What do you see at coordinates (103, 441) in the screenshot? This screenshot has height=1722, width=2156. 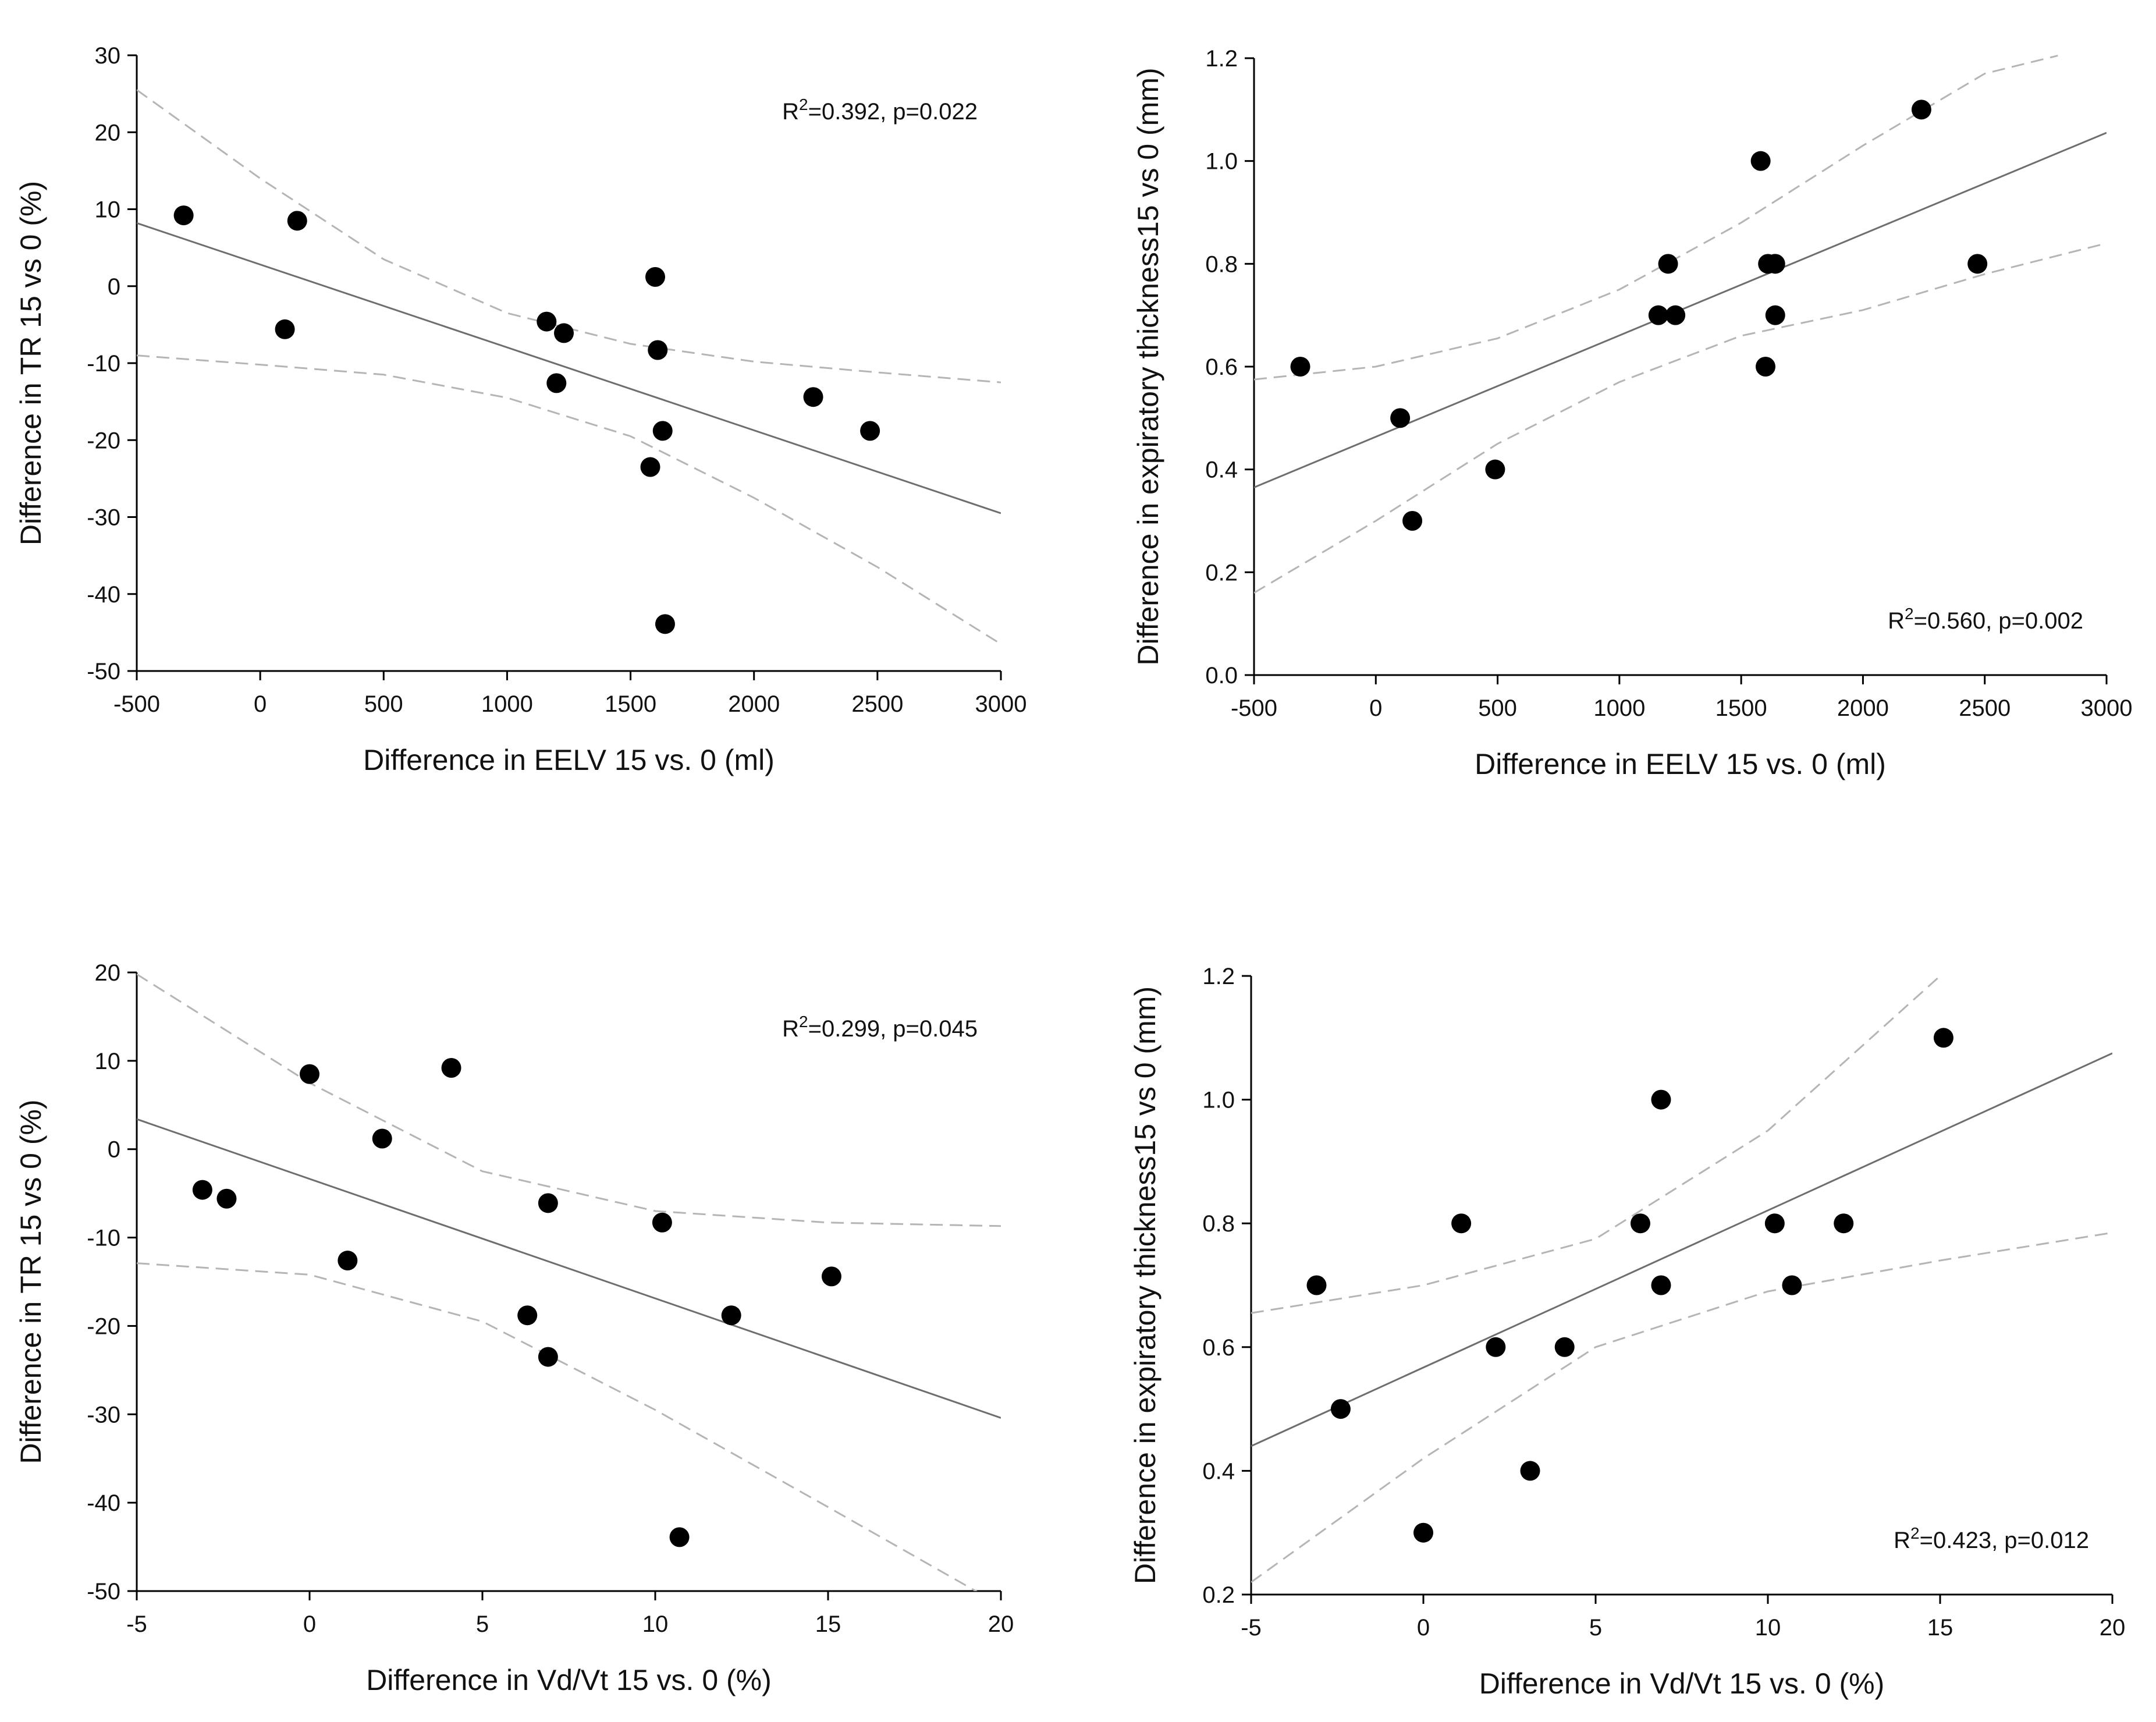 I see `y-tick-label: -20` at bounding box center [103, 441].